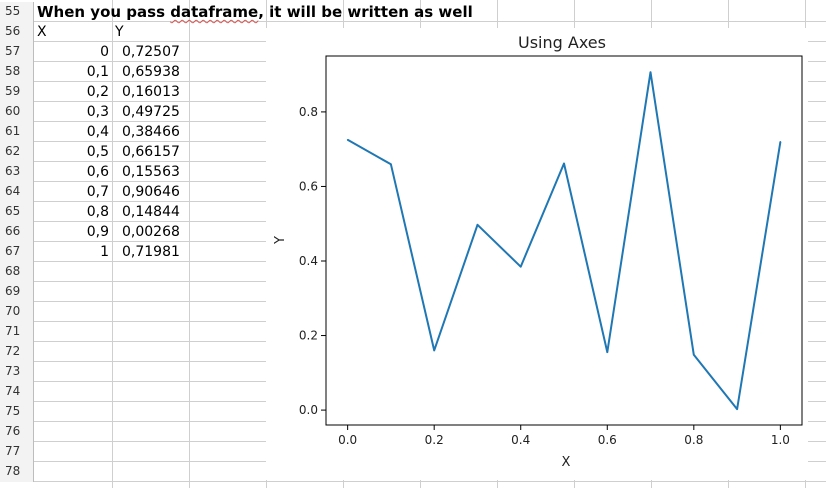  I want to click on row-header: 68, so click(17, 272).